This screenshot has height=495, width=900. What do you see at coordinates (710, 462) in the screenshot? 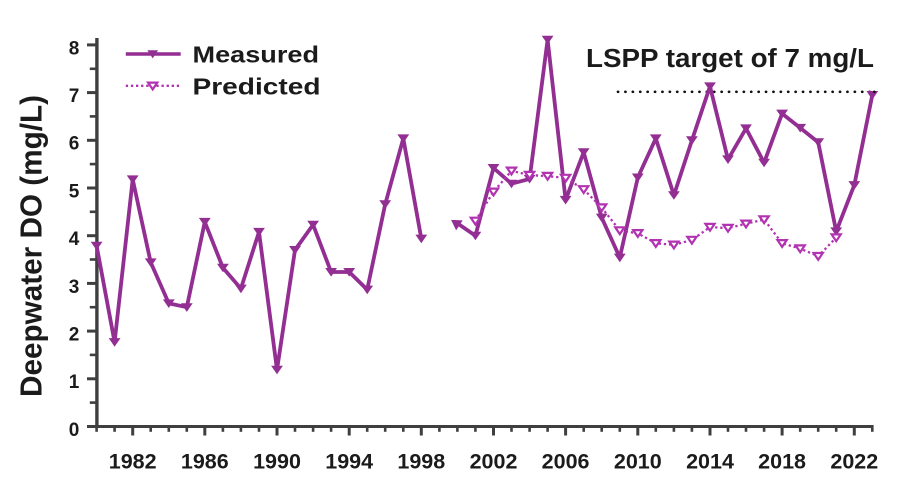
I see `svg-text: 2014` at bounding box center [710, 462].